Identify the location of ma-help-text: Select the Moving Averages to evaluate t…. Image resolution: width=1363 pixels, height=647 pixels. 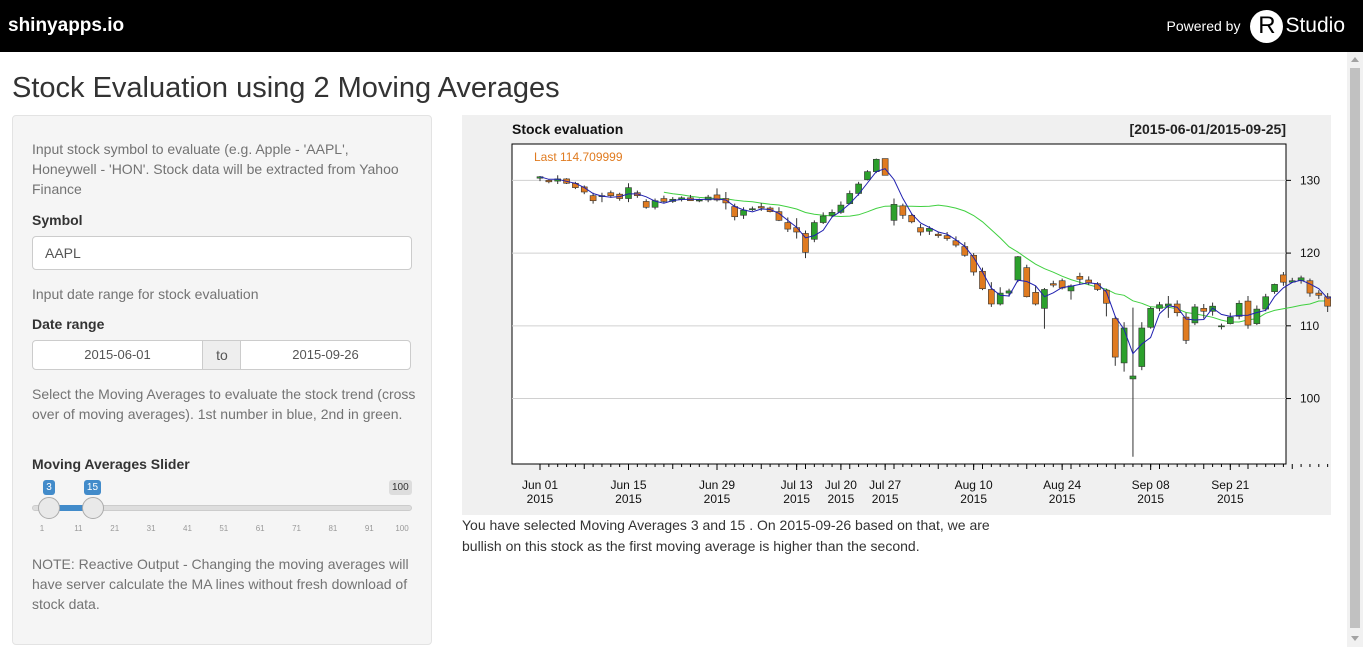
(224, 404).